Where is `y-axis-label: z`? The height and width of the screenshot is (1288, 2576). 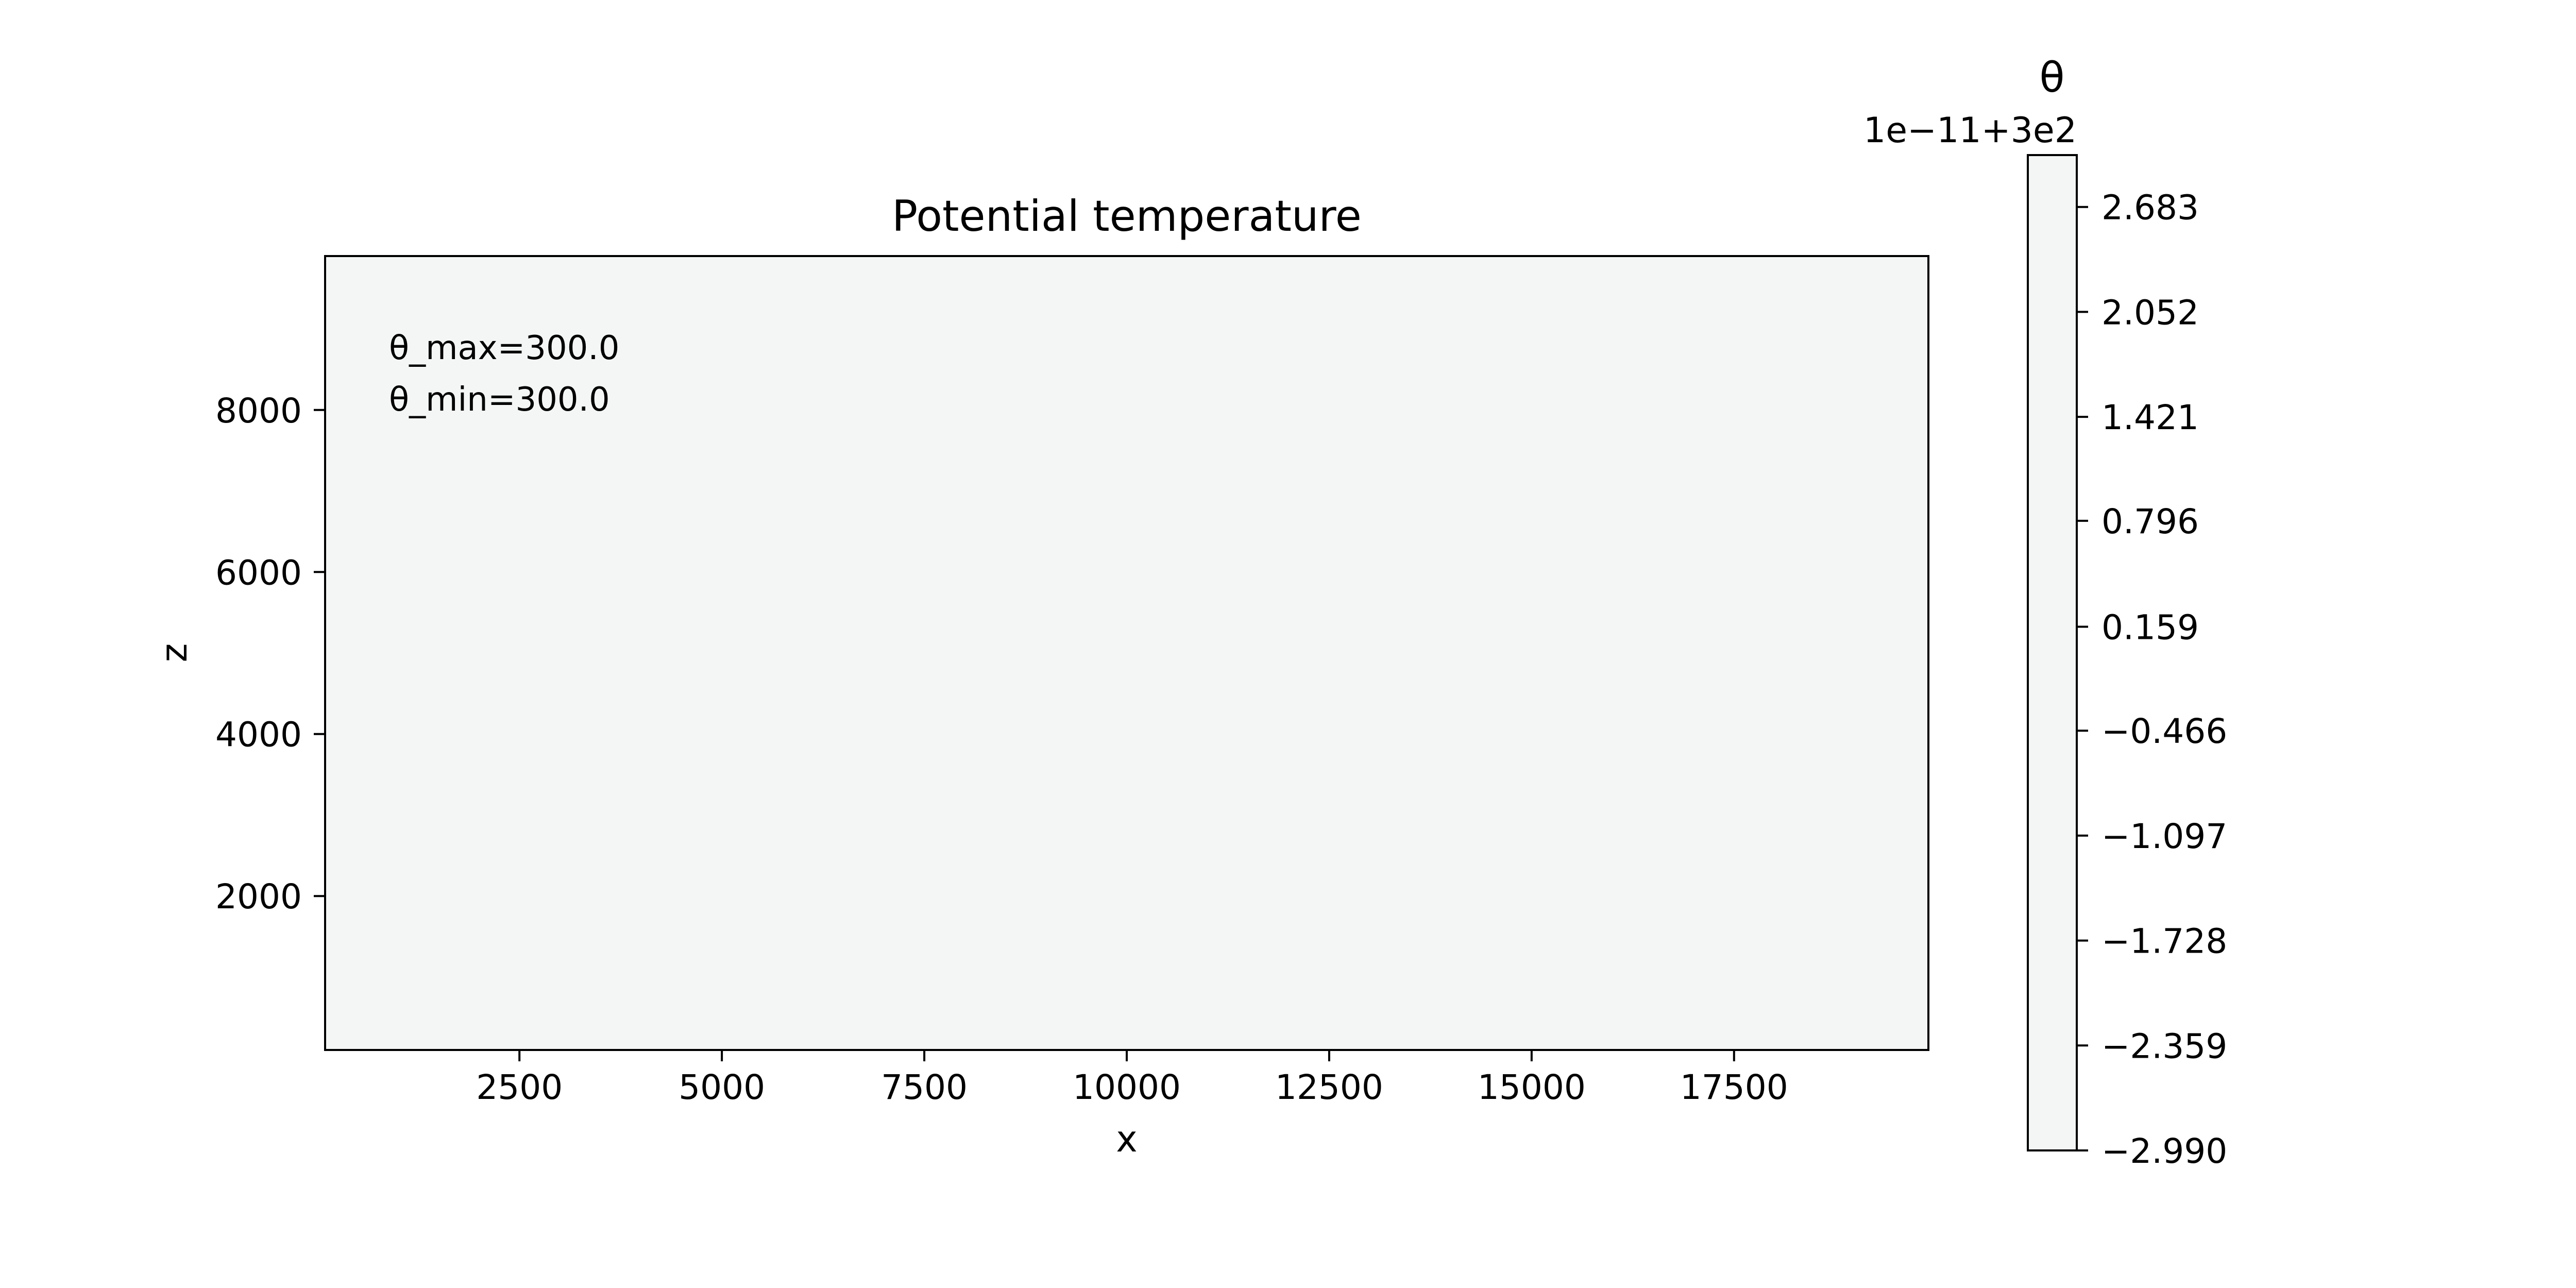 y-axis-label: z is located at coordinates (174, 653).